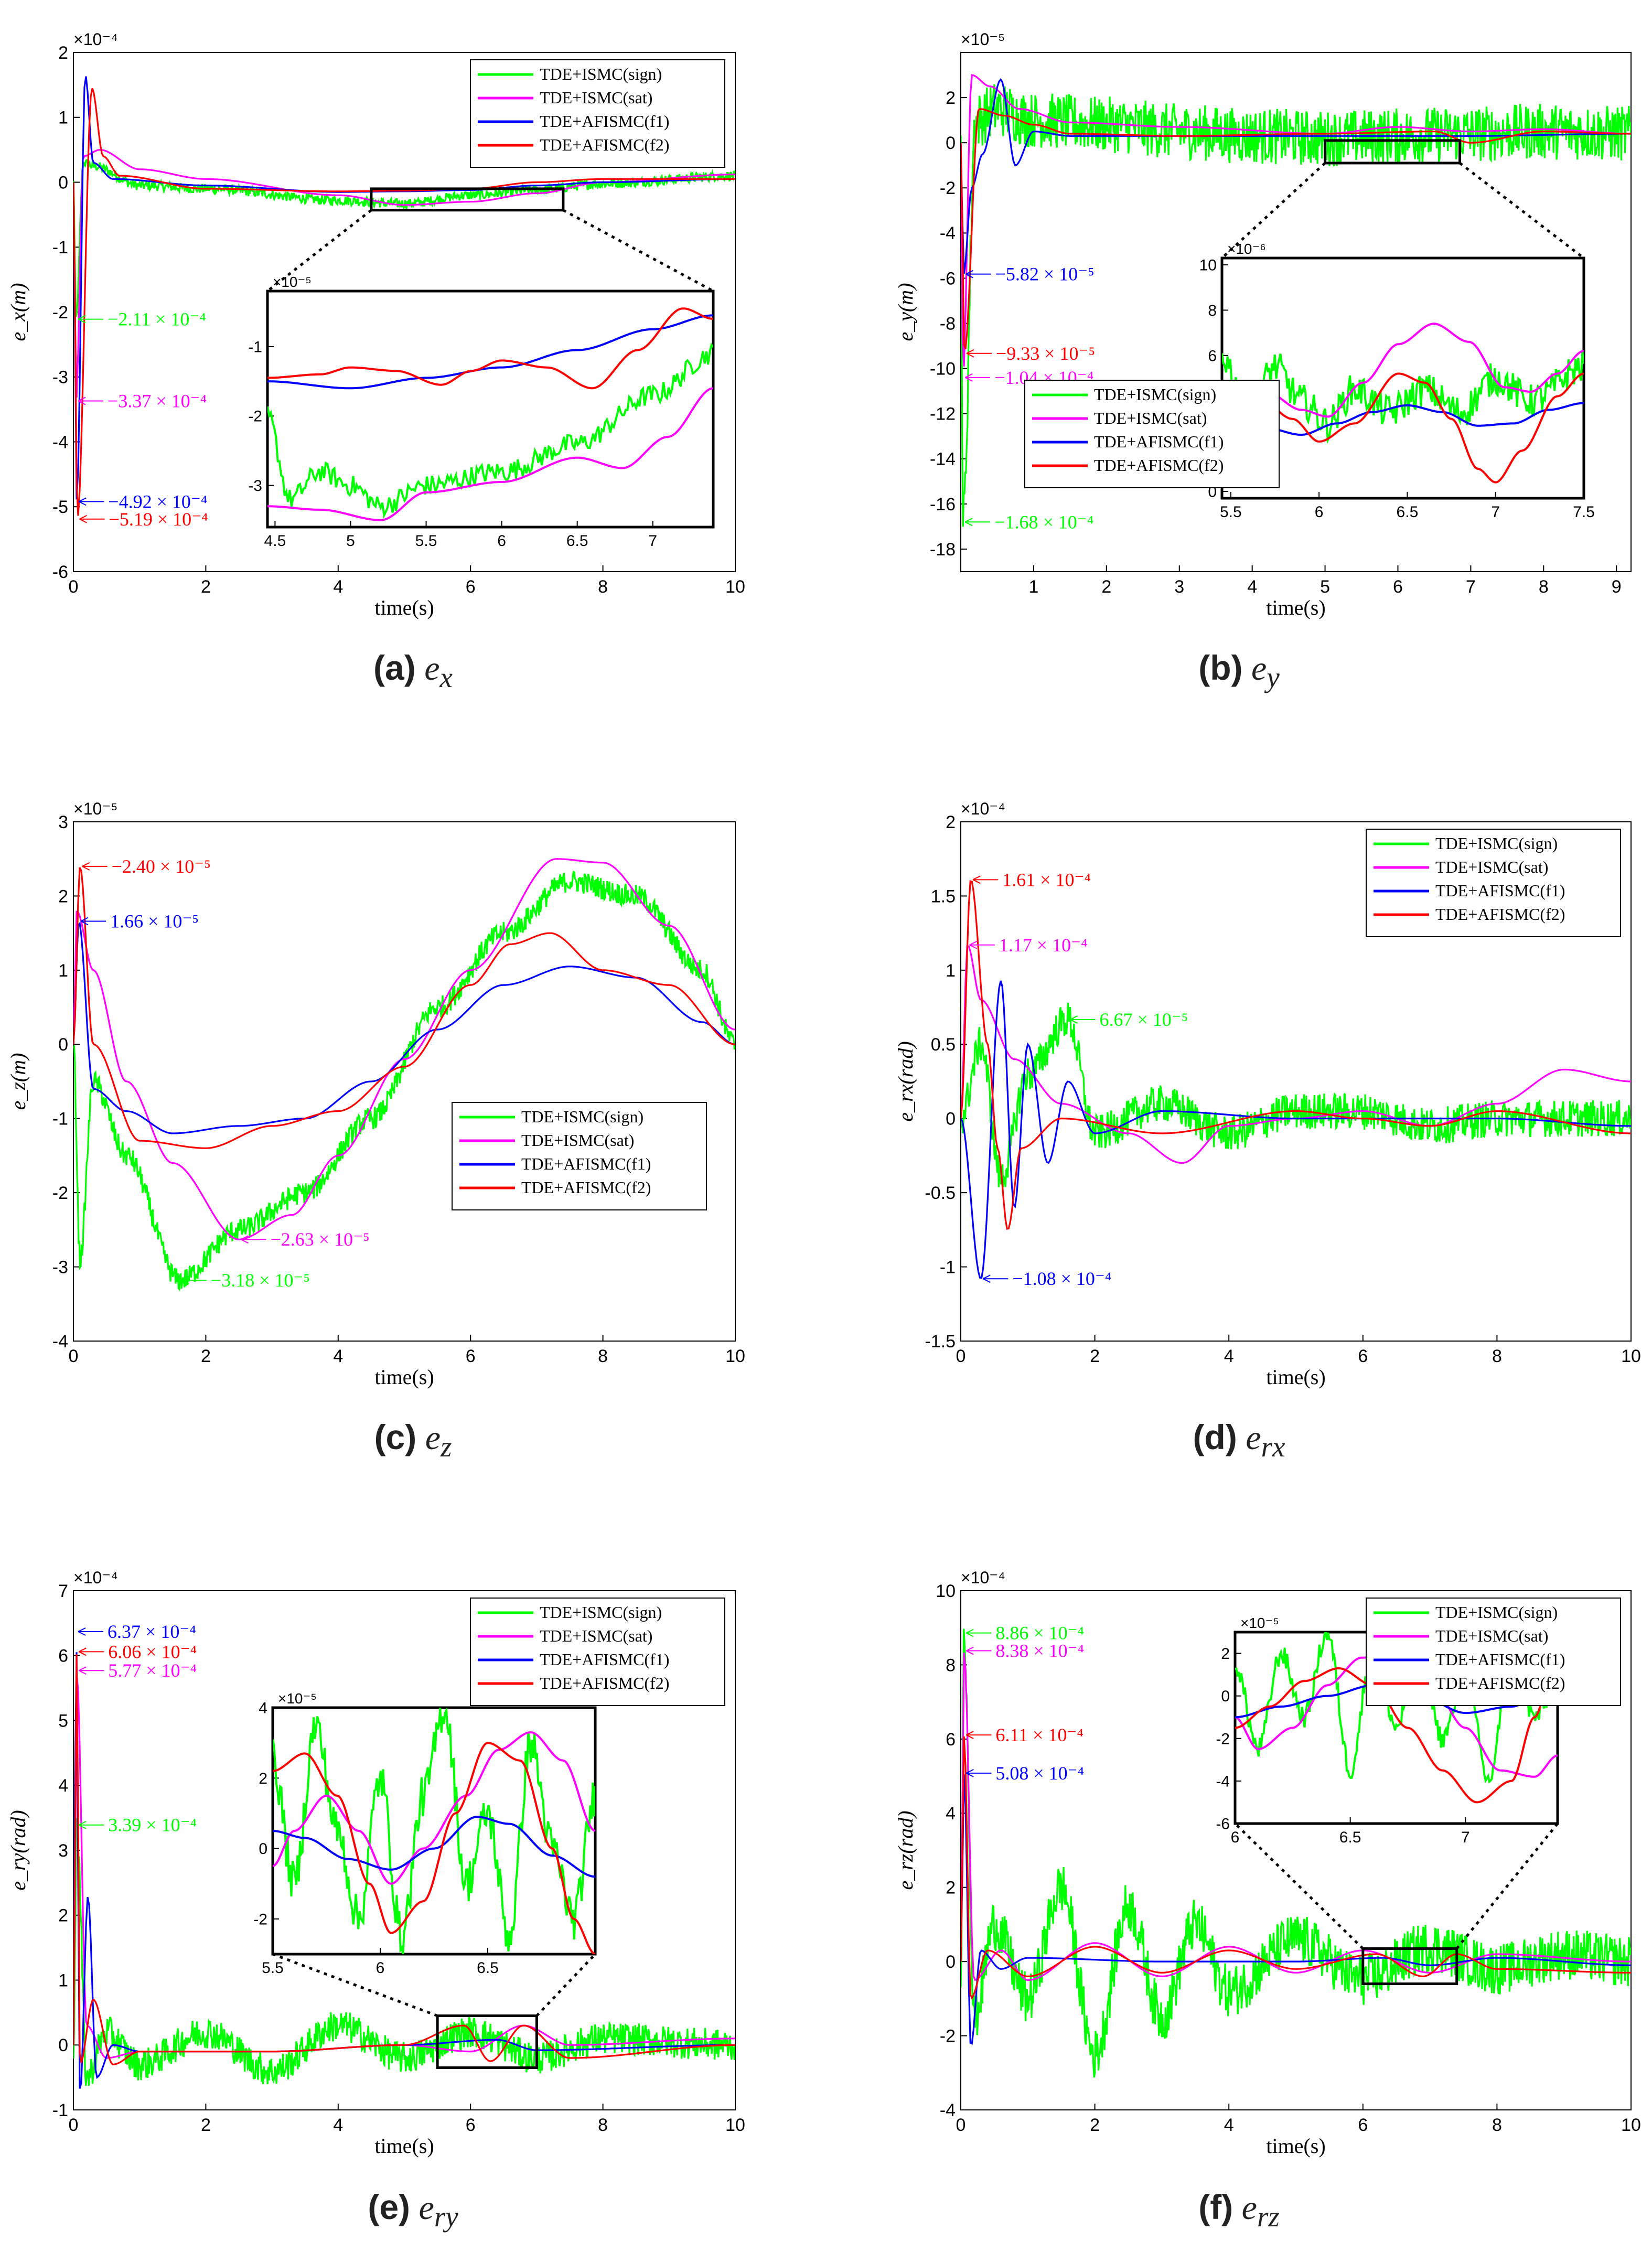 Image resolution: width=1652 pixels, height=2262 pixels. What do you see at coordinates (943, 414) in the screenshot?
I see `axis-ytick-label: -12` at bounding box center [943, 414].